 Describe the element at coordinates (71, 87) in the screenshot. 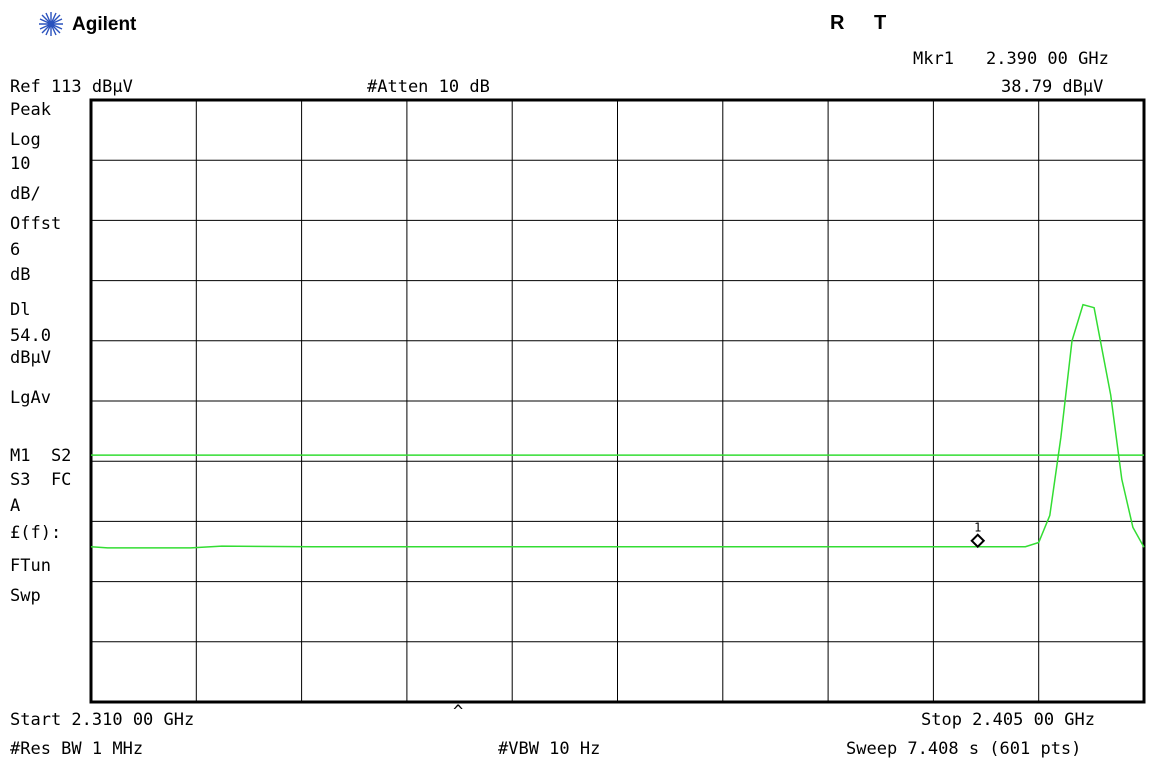

I see `reference-level: Ref 113 dBμV` at that location.